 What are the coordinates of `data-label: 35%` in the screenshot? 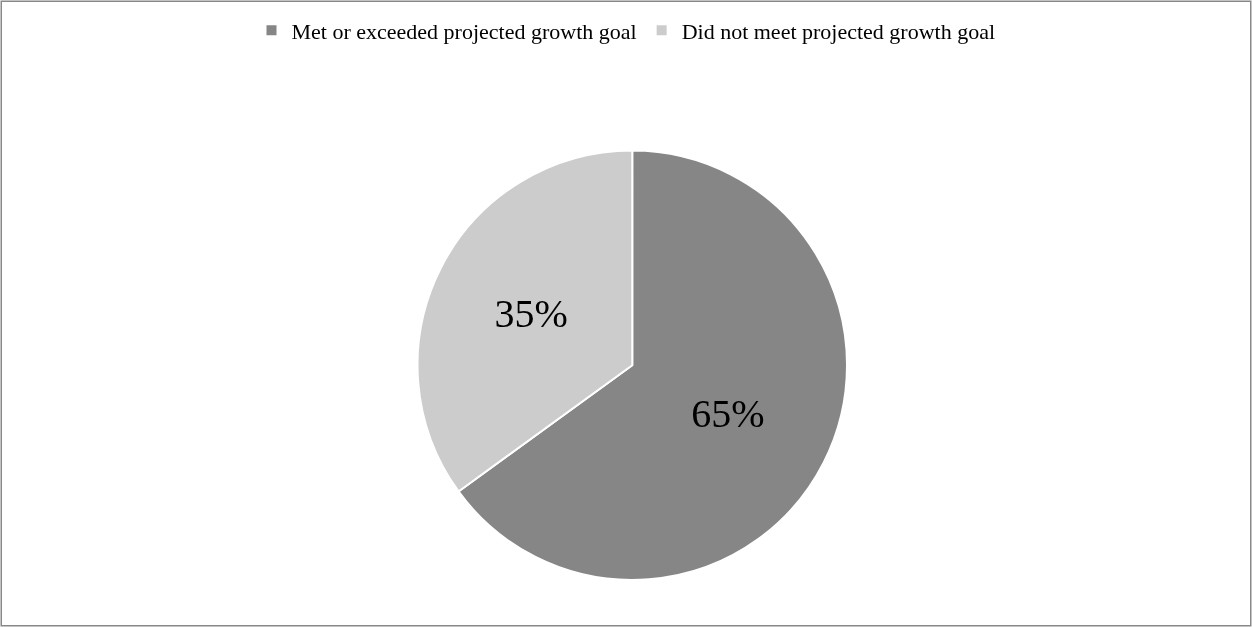 It's located at (531, 314).